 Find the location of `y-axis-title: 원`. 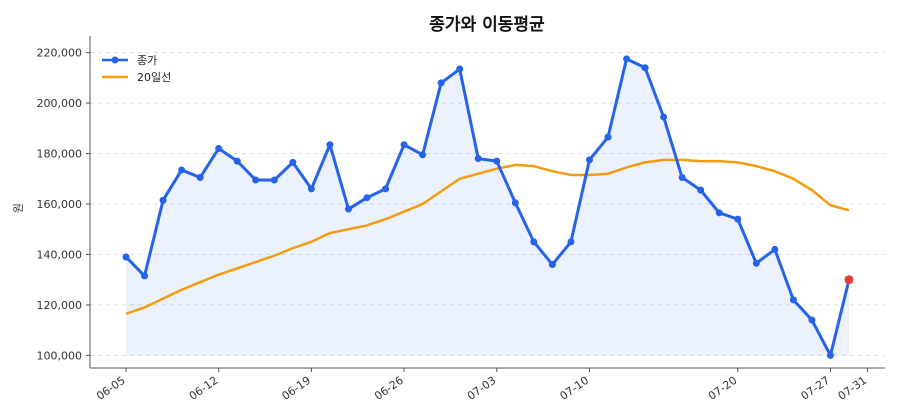

y-axis-title: 원 is located at coordinates (18, 208).